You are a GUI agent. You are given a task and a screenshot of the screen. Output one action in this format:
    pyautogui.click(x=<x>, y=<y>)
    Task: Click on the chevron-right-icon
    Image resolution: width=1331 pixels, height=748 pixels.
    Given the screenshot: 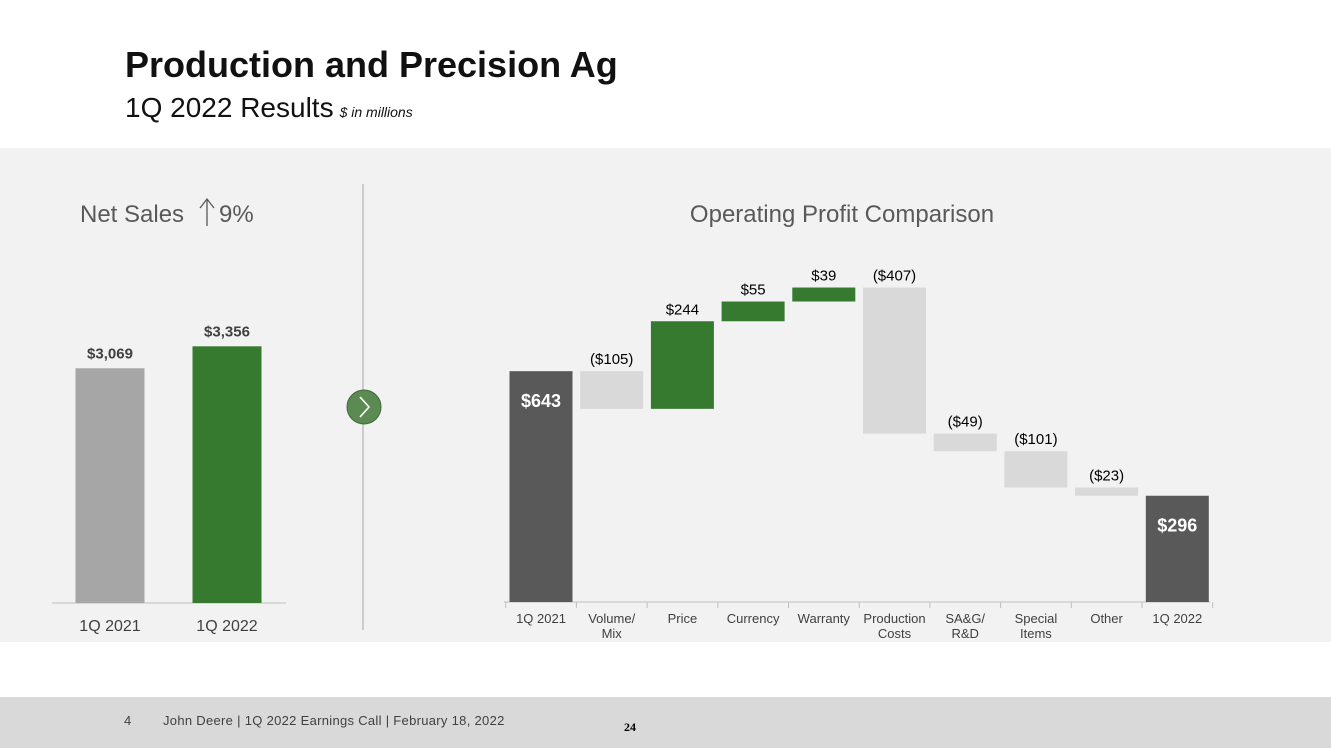 What is the action you would take?
    pyautogui.click(x=365, y=407)
    